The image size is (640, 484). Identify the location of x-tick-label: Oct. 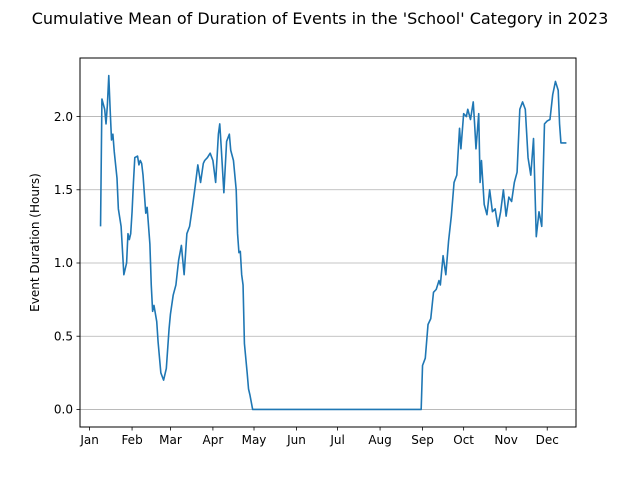
(463, 440).